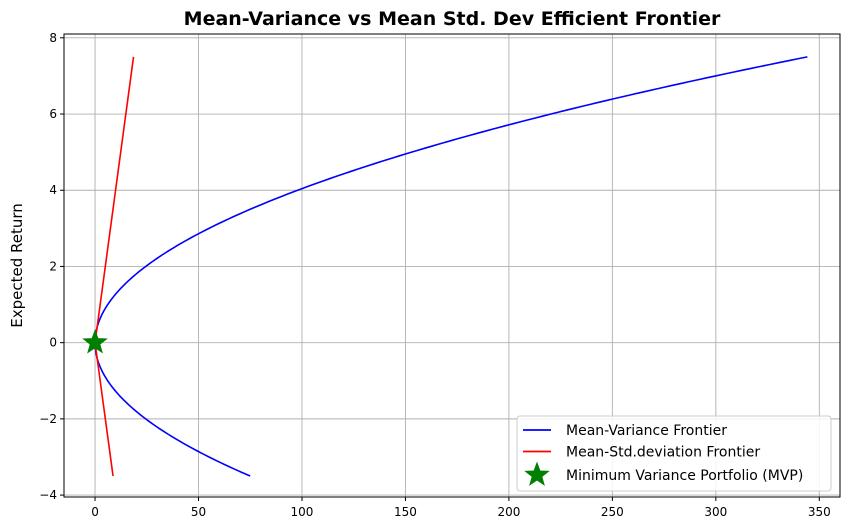  Describe the element at coordinates (646, 431) in the screenshot. I see `legend-entry-label: Mean-Variance Frontier` at that location.